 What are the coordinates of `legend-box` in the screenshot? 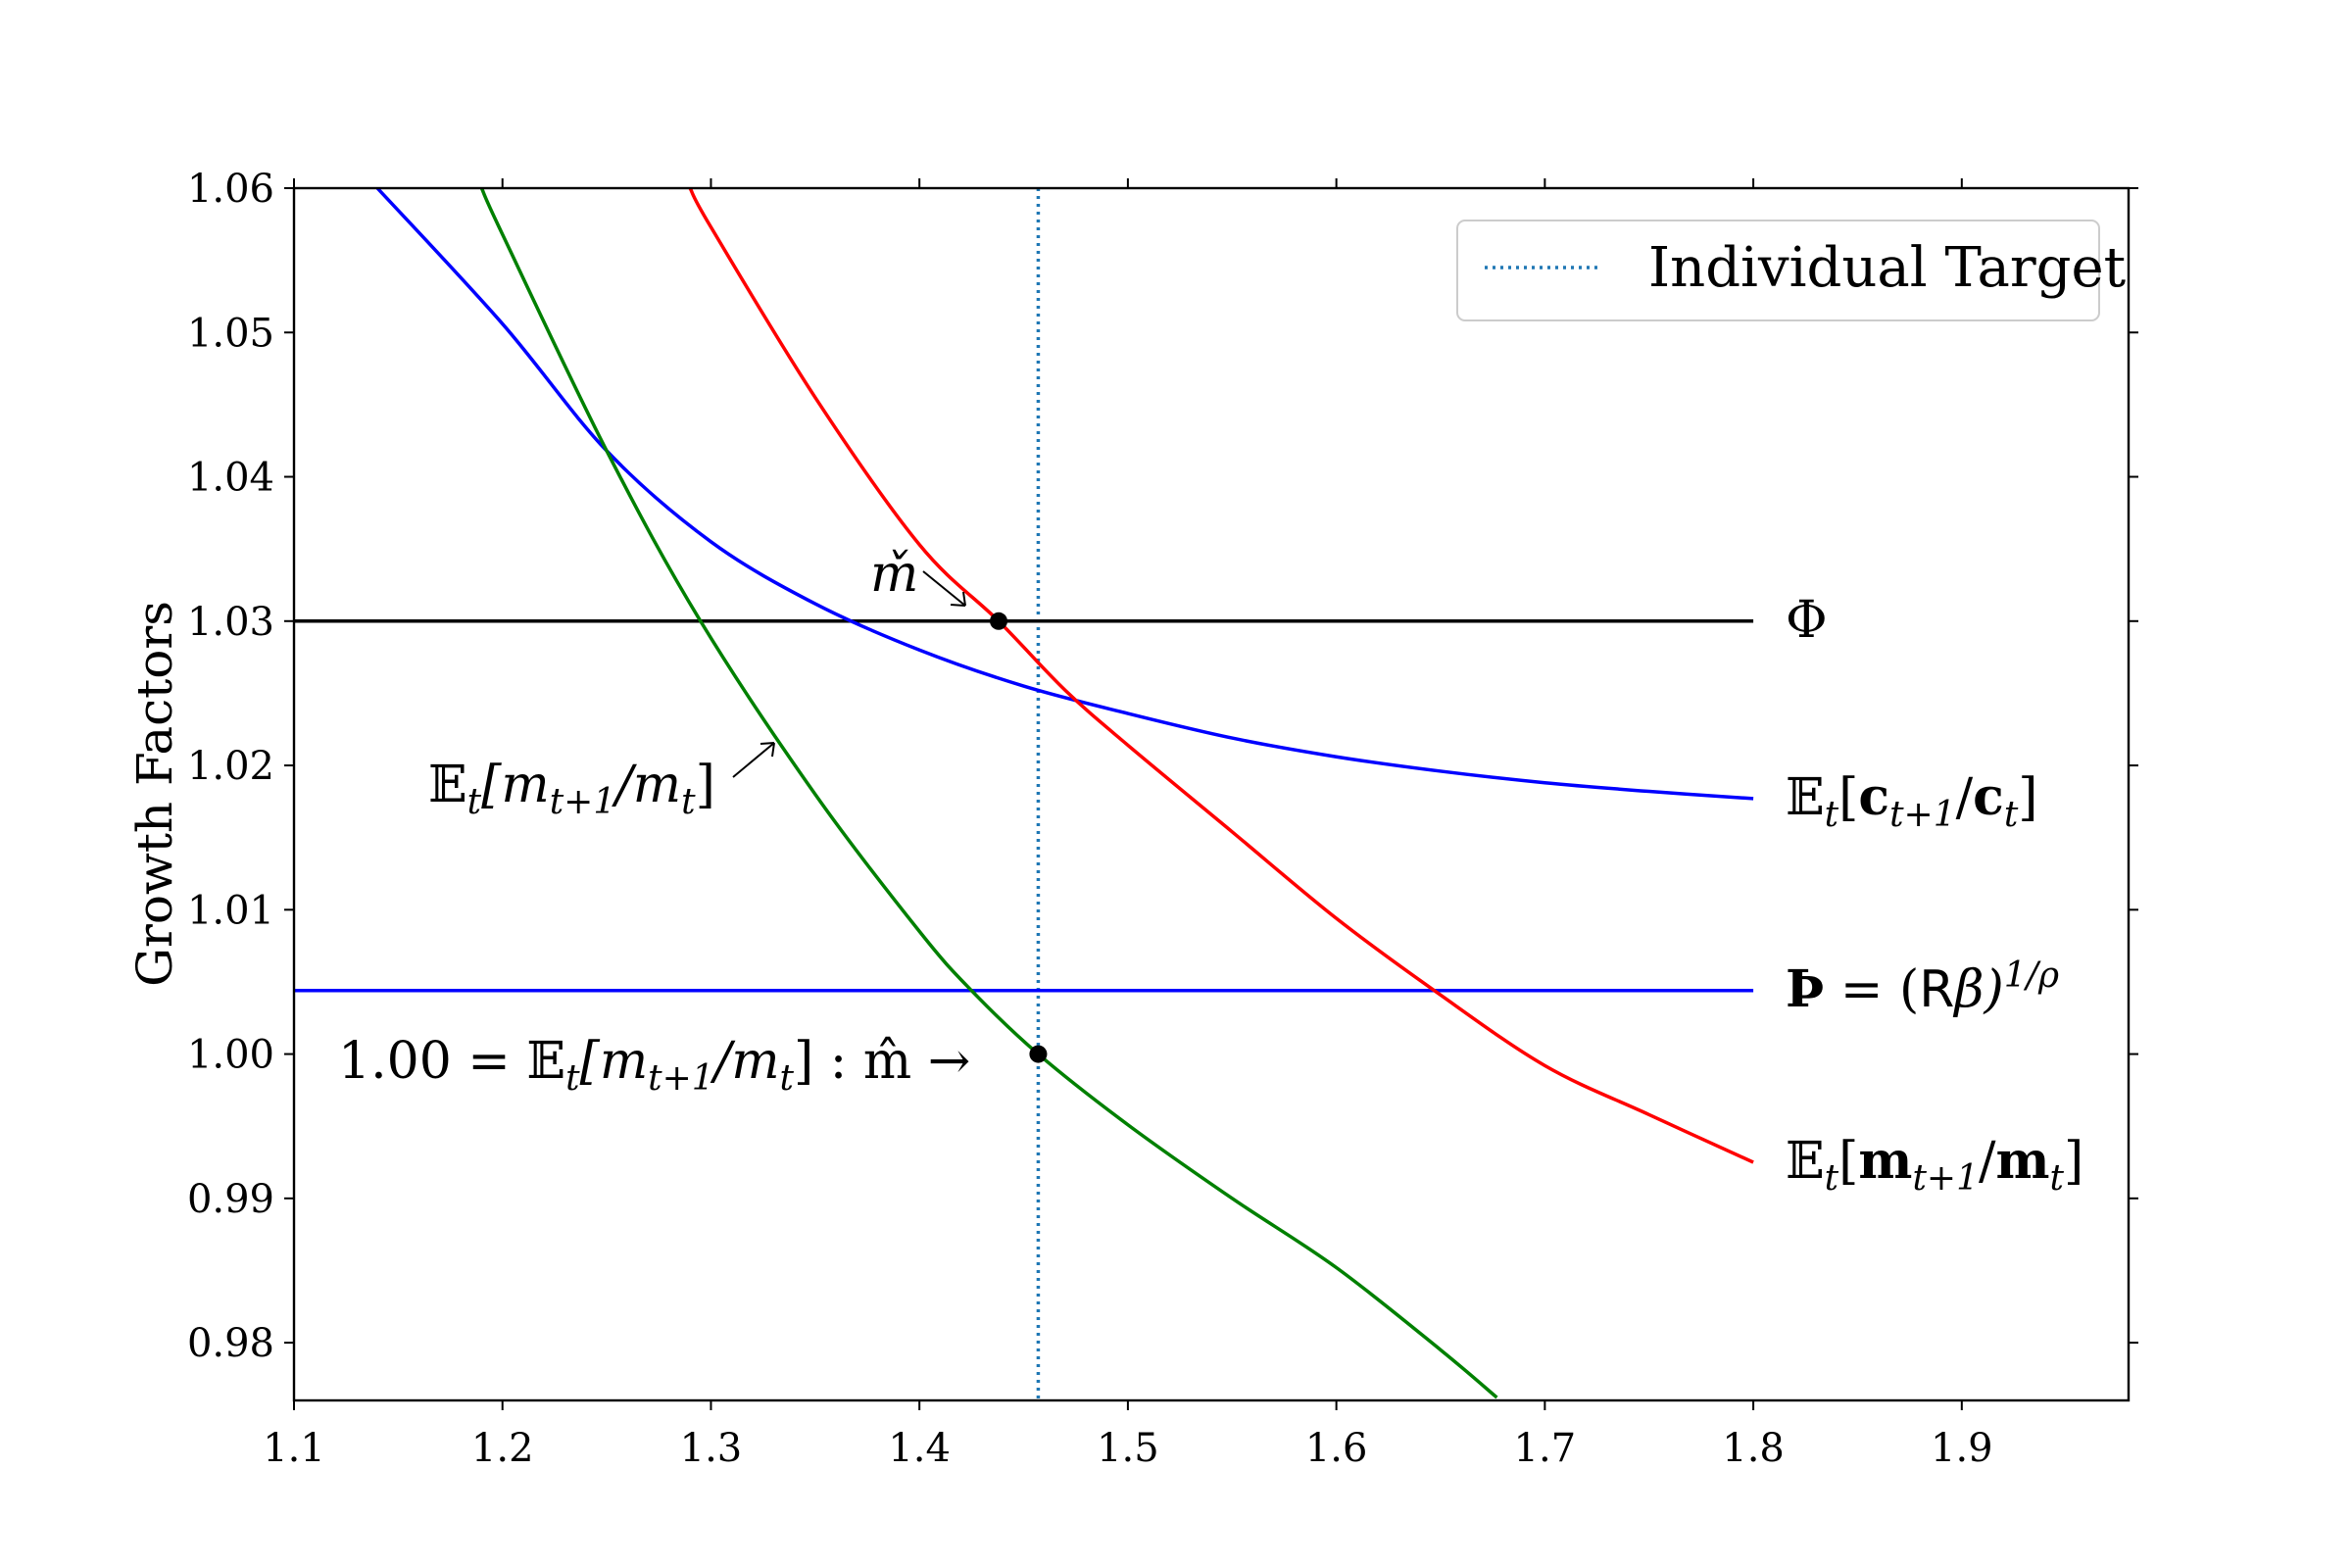 It's located at (1778, 270).